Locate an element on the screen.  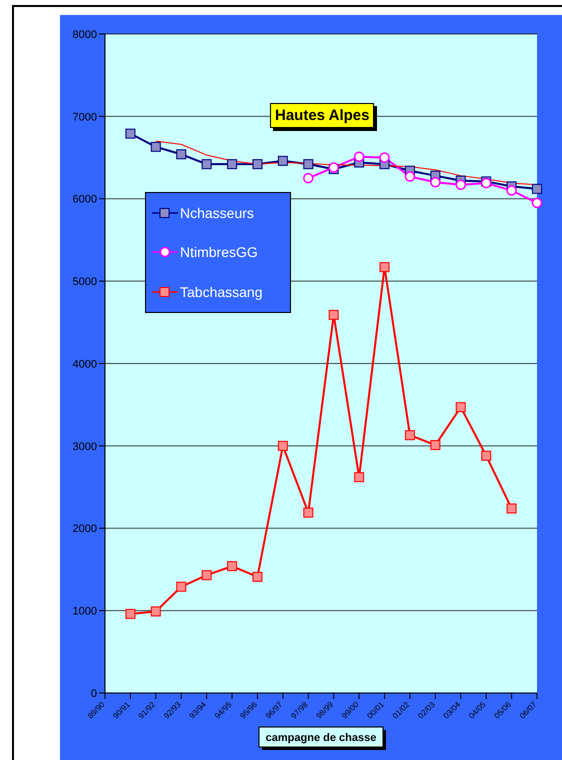
y-tick-label: 0 is located at coordinates (93, 694).